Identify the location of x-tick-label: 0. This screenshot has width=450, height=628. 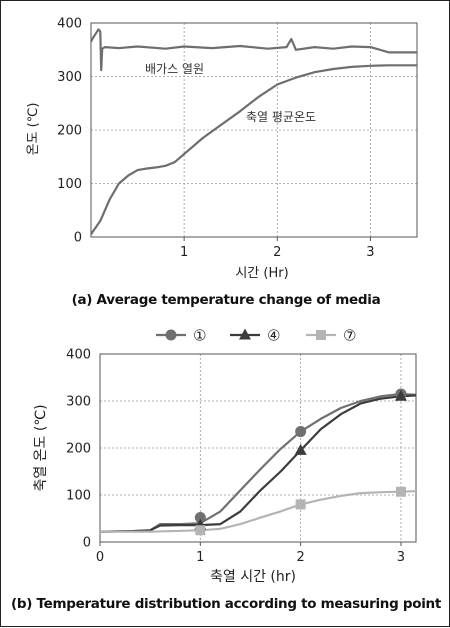
(100, 557).